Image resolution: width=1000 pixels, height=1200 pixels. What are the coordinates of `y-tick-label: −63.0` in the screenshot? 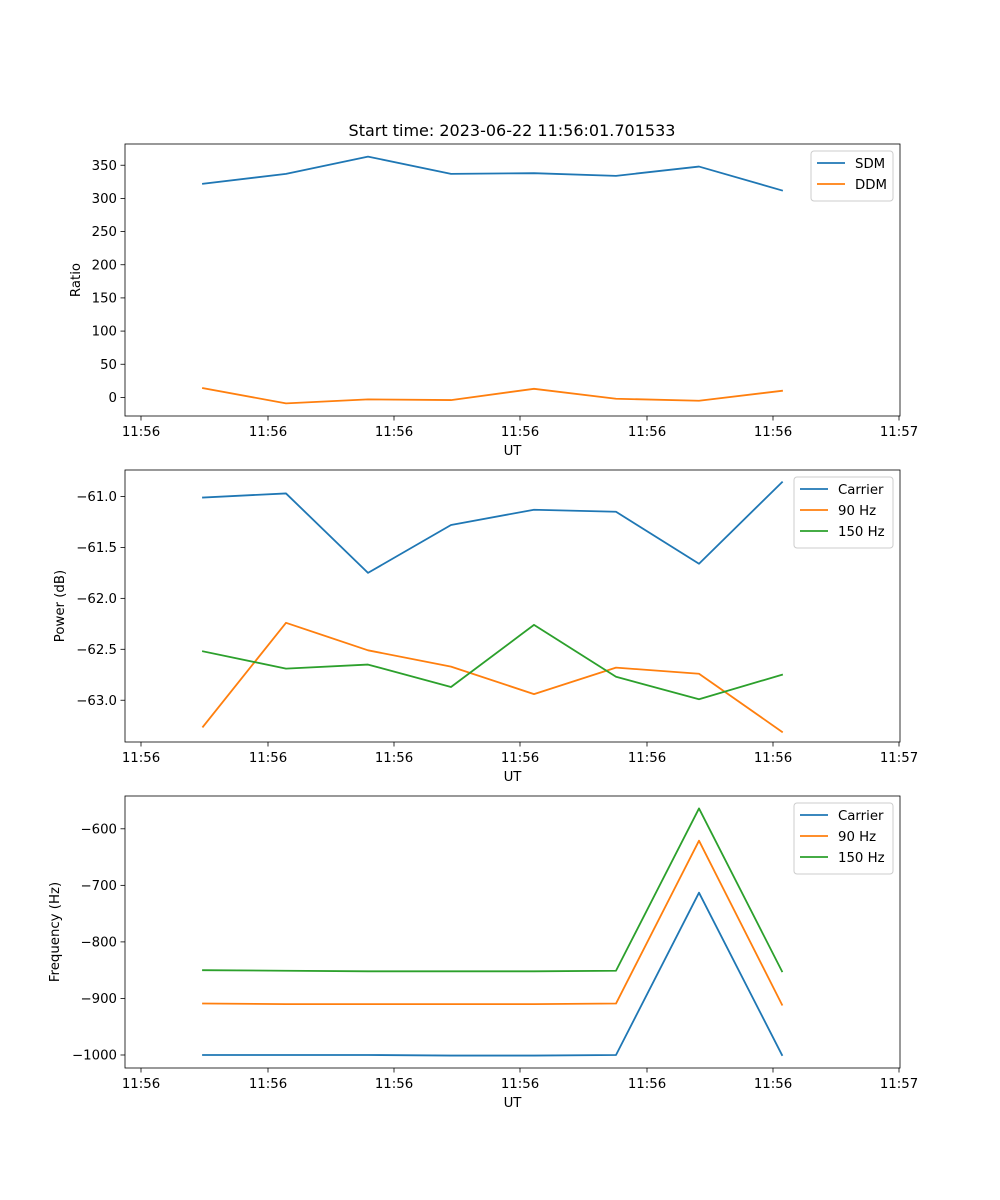 It's located at (96, 701).